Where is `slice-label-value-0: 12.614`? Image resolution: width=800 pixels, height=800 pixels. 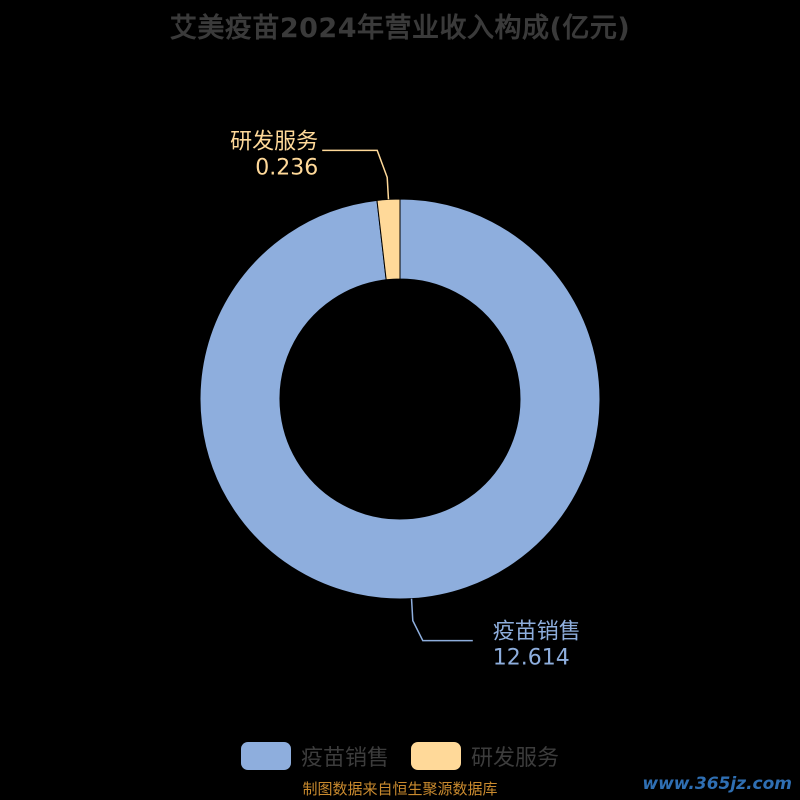
slice-label-value-0: 12.614 is located at coordinates (531, 658).